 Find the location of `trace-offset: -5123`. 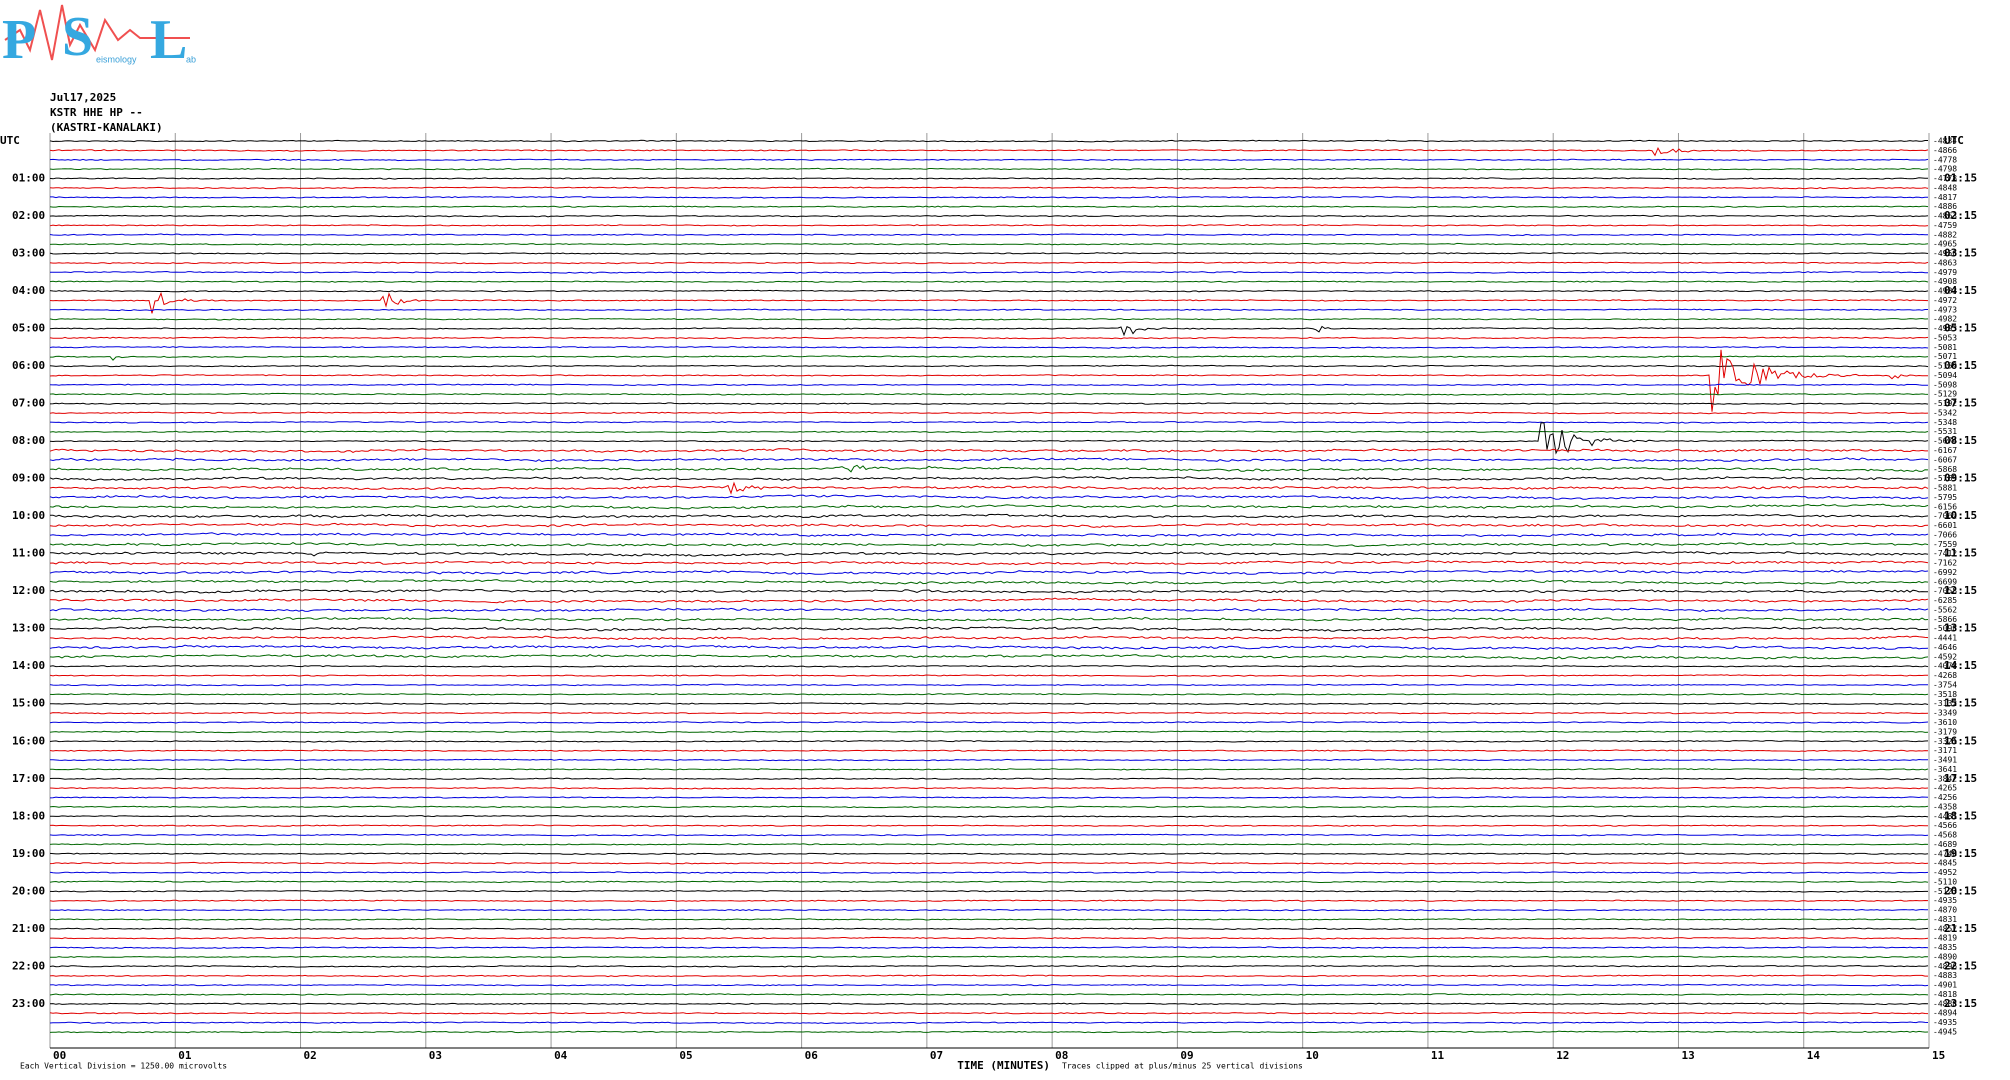

trace-offset: -5123 is located at coordinates (1945, 891).